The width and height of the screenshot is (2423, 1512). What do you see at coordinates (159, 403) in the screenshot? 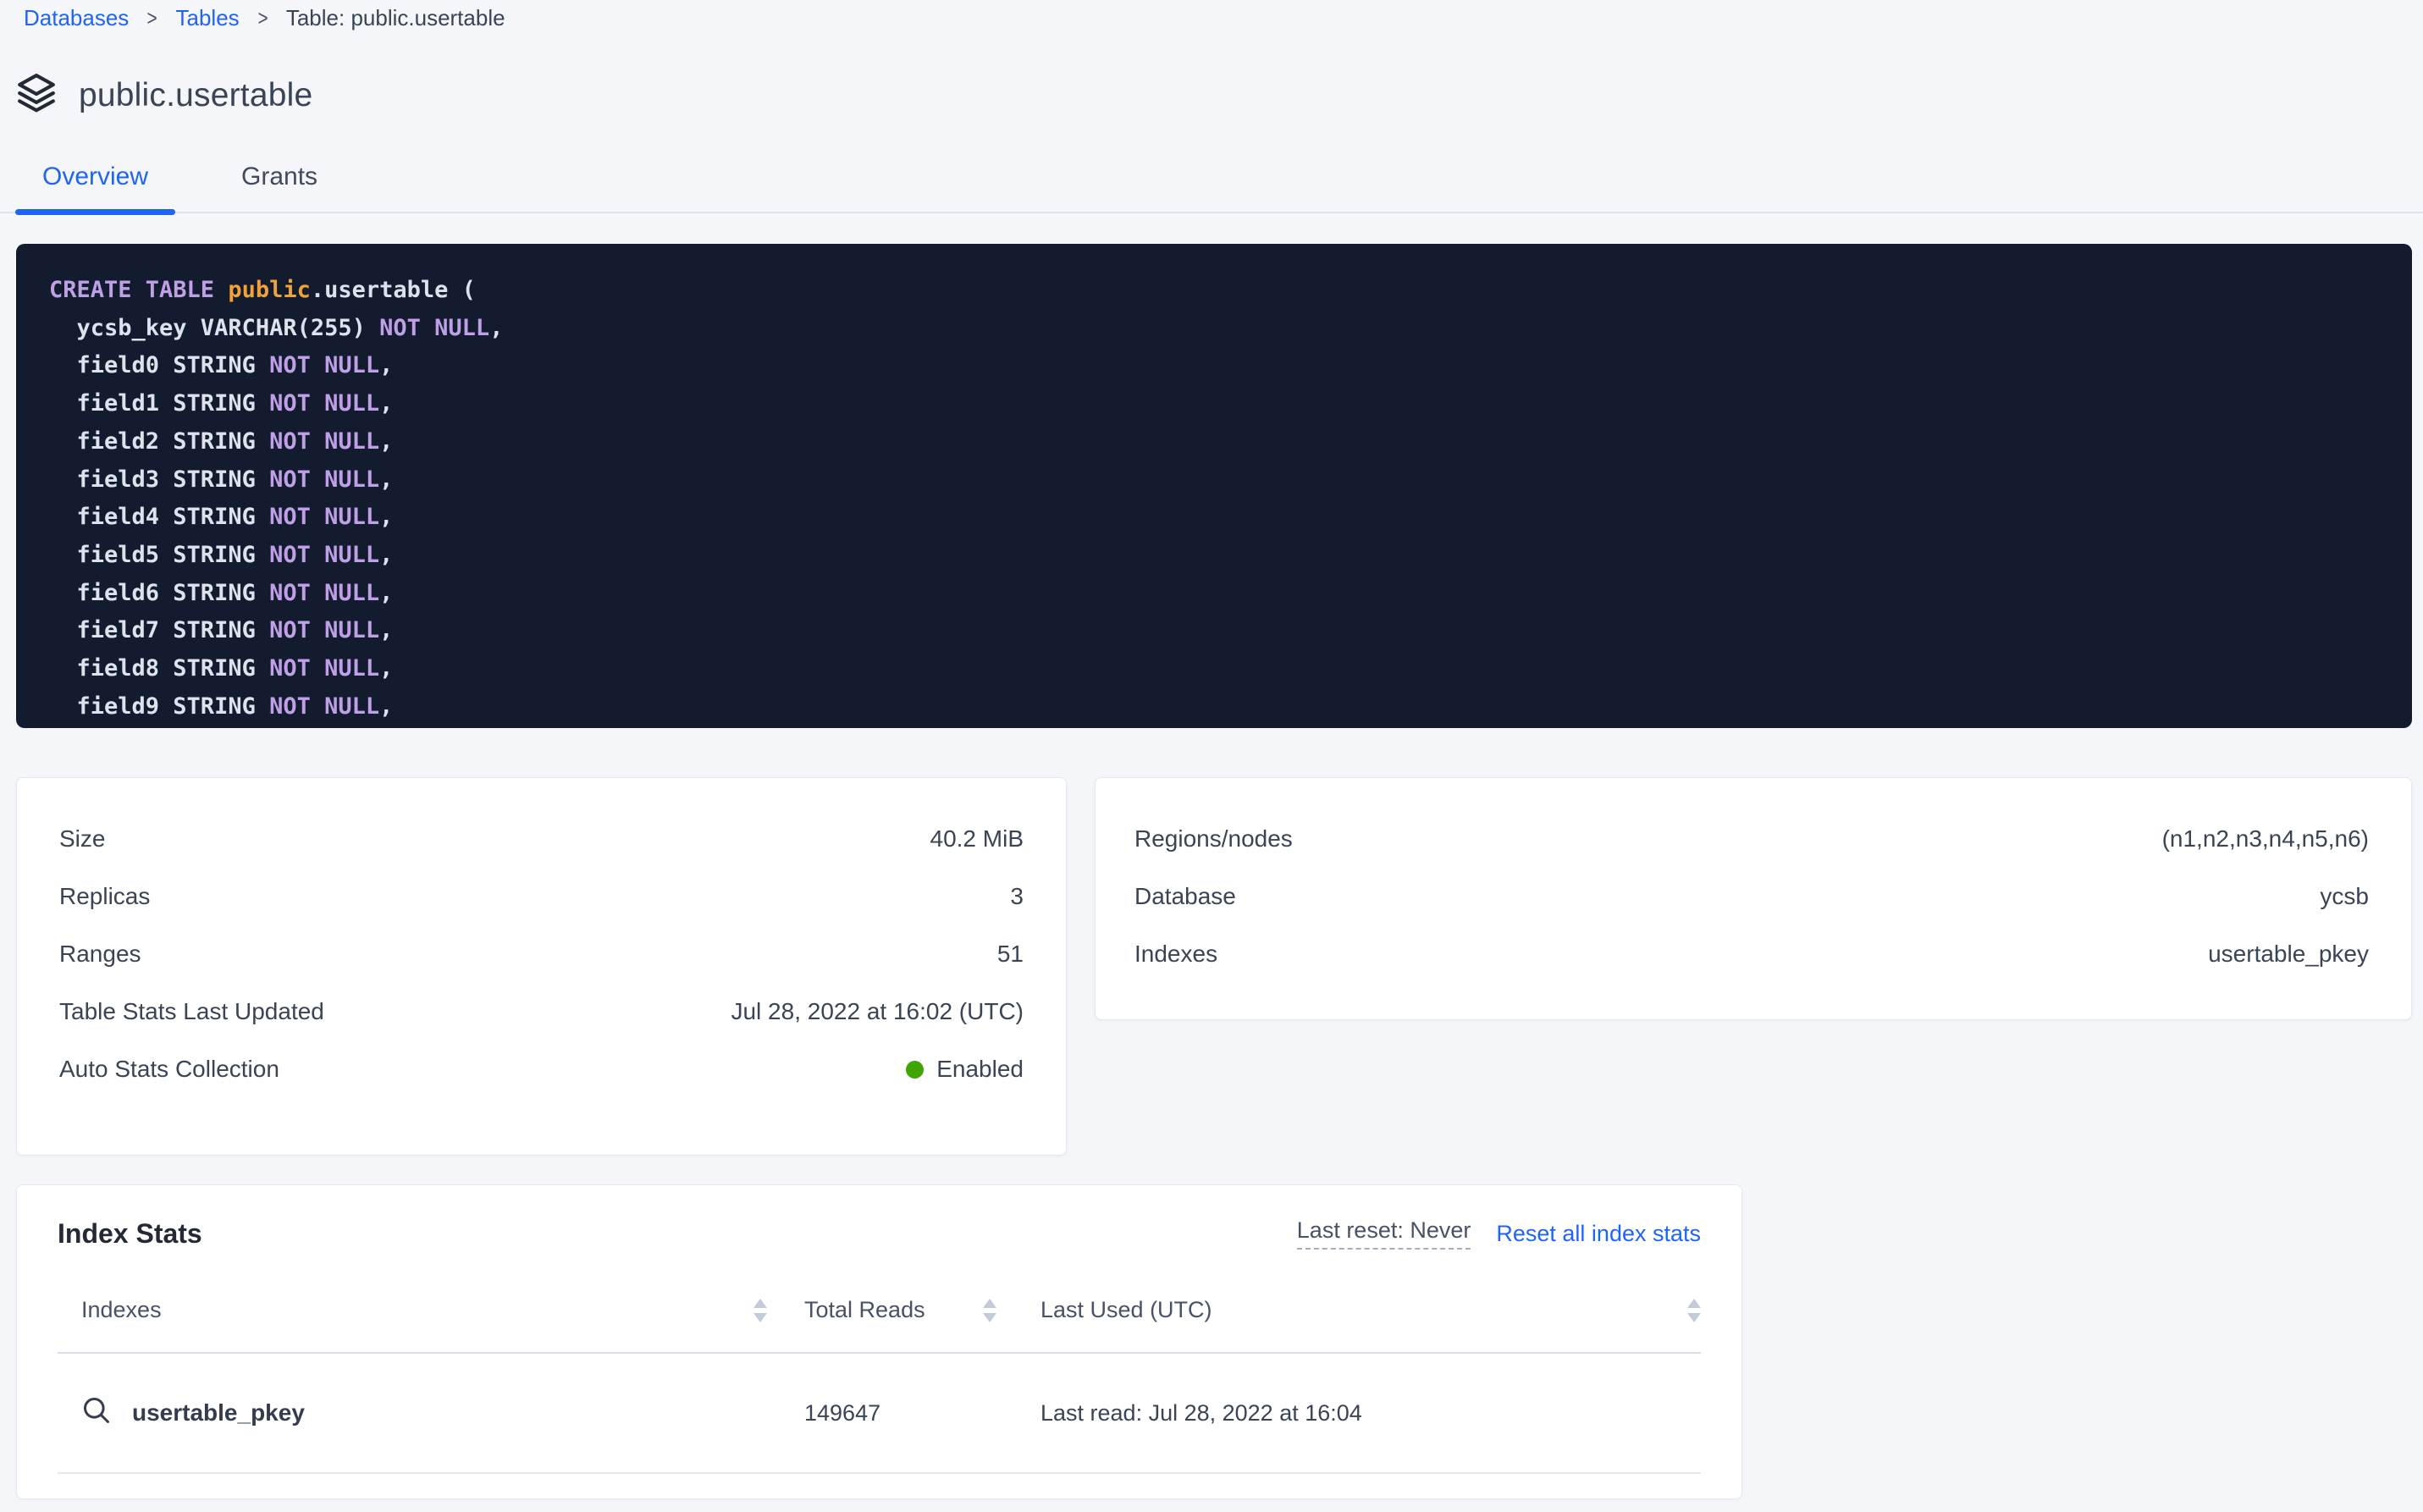
I see `sql-token: field1 STRING` at bounding box center [159, 403].